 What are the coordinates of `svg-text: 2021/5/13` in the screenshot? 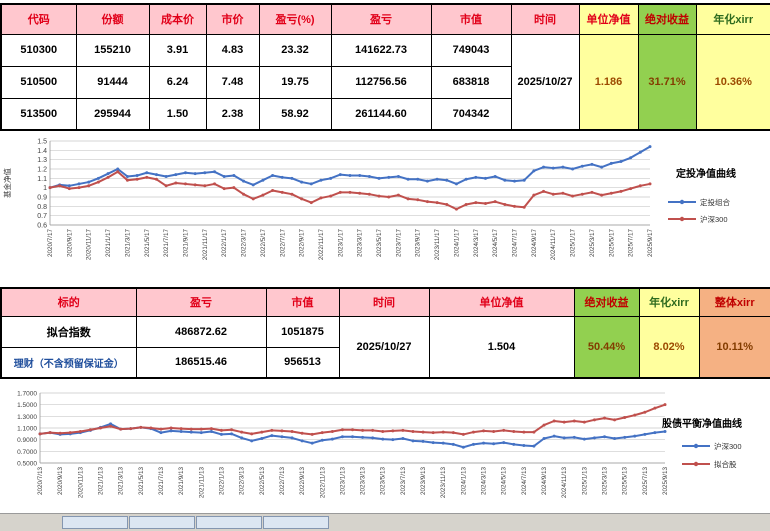 It's located at (141, 481).